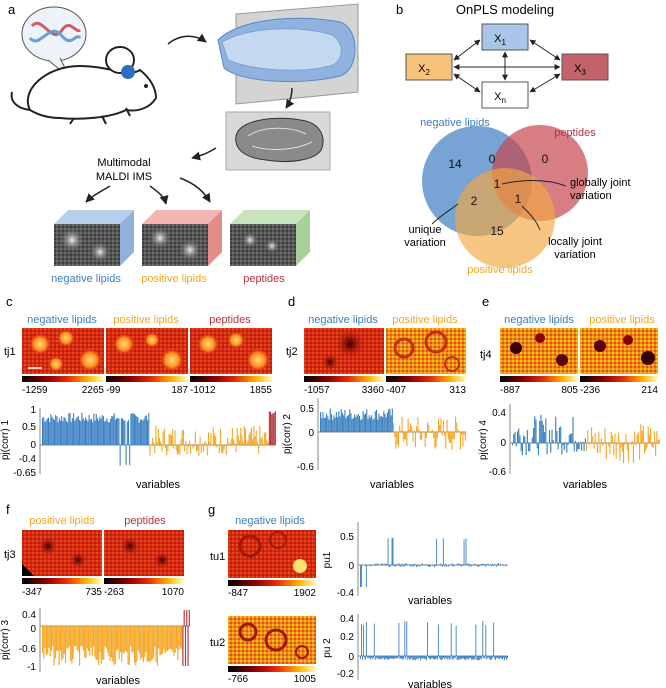  What do you see at coordinates (217, 557) in the screenshot?
I see `g-tu1-label: tu1` at bounding box center [217, 557].